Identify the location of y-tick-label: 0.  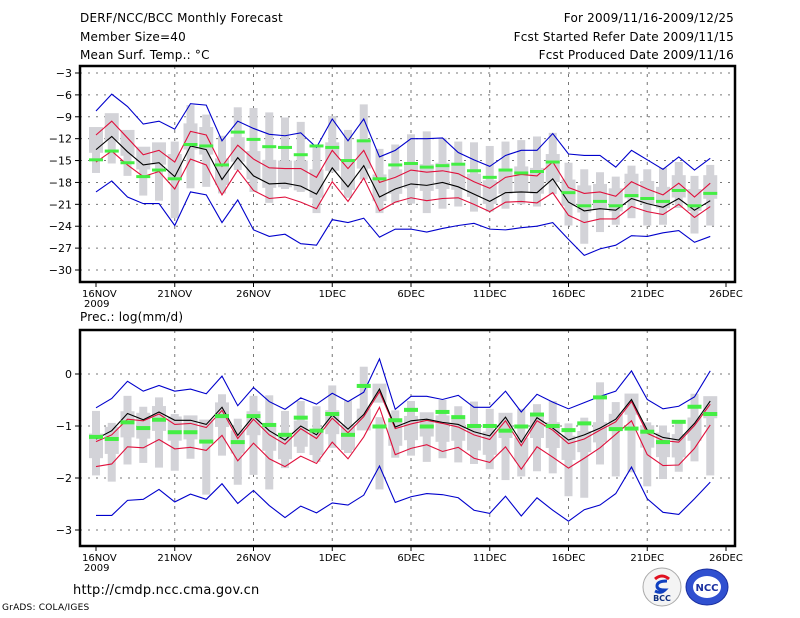
(68, 374).